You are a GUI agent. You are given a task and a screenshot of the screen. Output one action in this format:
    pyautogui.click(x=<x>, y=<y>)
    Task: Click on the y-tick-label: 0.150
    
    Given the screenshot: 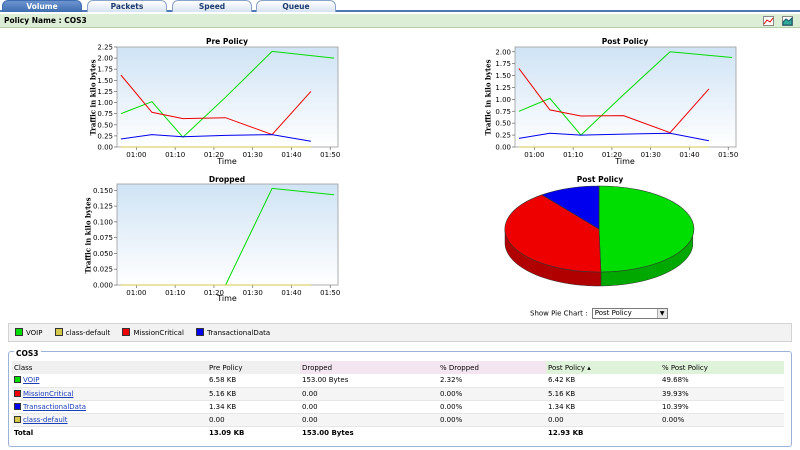 What is the action you would take?
    pyautogui.click(x=103, y=191)
    